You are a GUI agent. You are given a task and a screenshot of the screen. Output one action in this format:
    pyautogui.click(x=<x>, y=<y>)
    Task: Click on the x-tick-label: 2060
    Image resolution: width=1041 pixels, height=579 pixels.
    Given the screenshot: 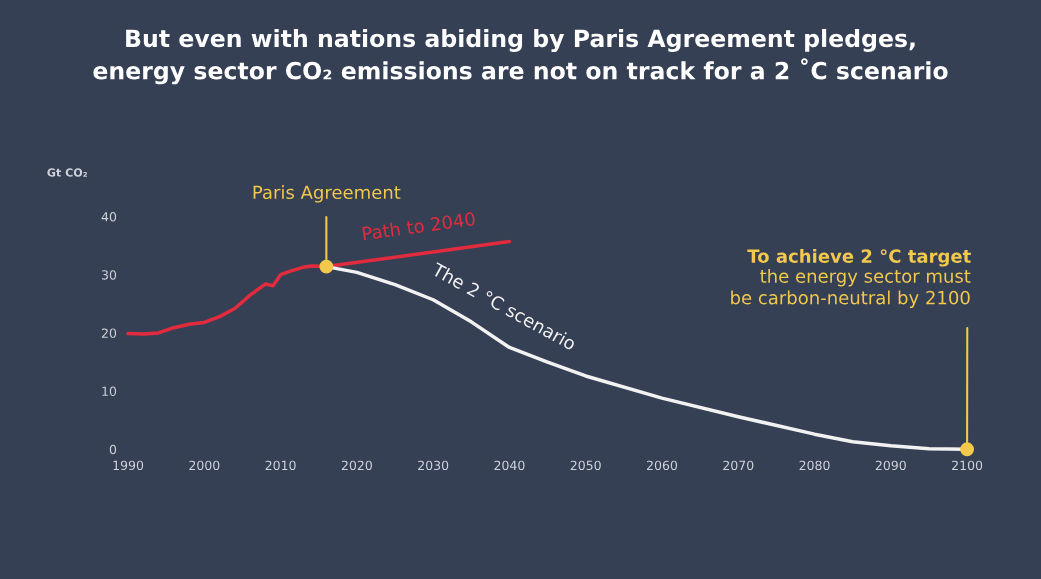 What is the action you would take?
    pyautogui.click(x=662, y=465)
    